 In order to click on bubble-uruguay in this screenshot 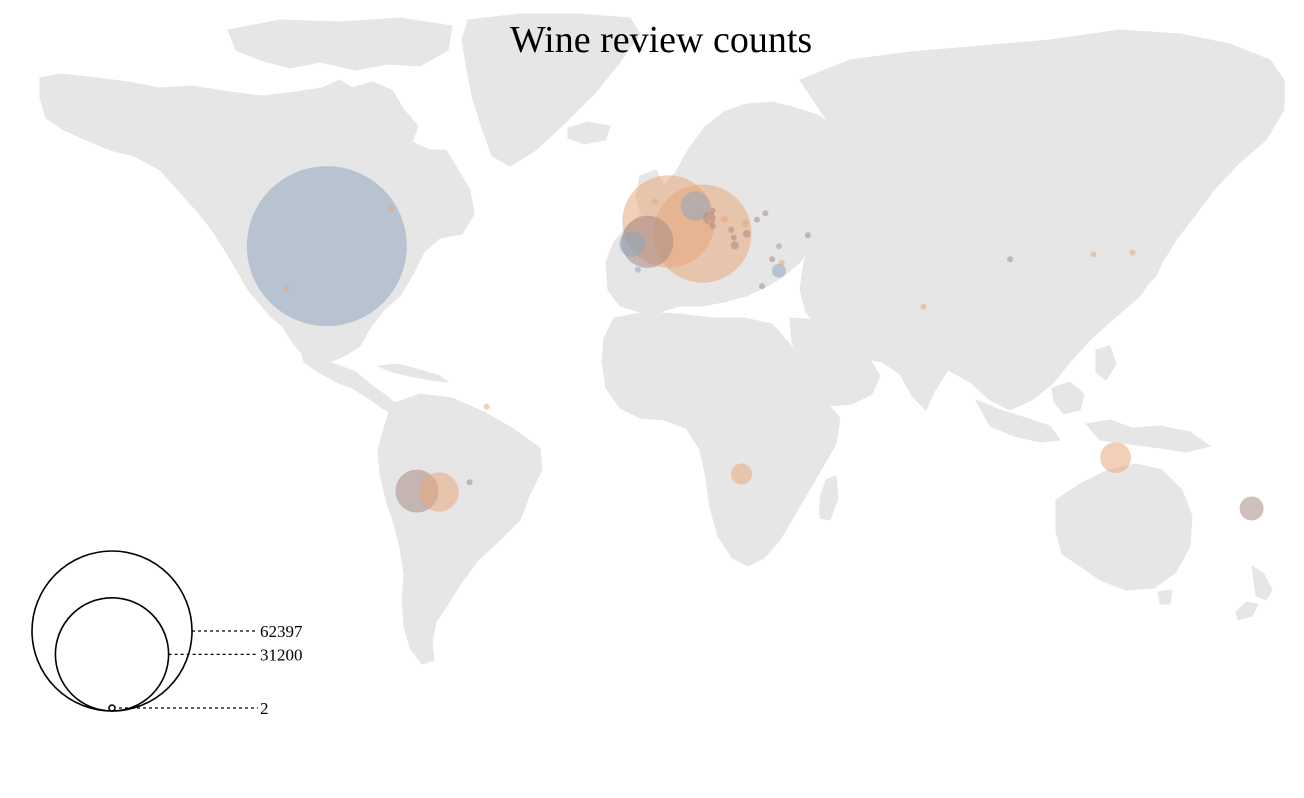, I will do `click(469, 482)`.